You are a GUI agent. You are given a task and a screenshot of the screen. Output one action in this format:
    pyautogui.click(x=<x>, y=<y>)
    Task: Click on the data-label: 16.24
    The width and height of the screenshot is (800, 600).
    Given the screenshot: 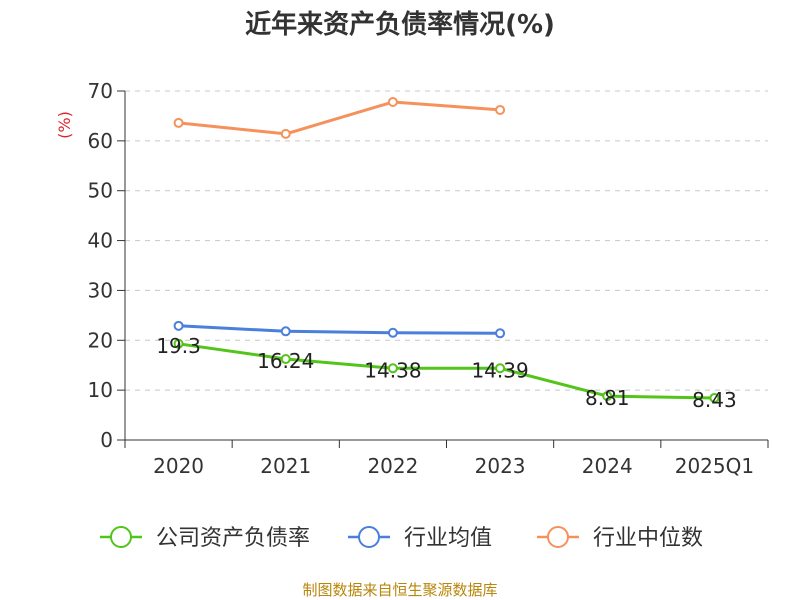 What is the action you would take?
    pyautogui.click(x=285, y=361)
    